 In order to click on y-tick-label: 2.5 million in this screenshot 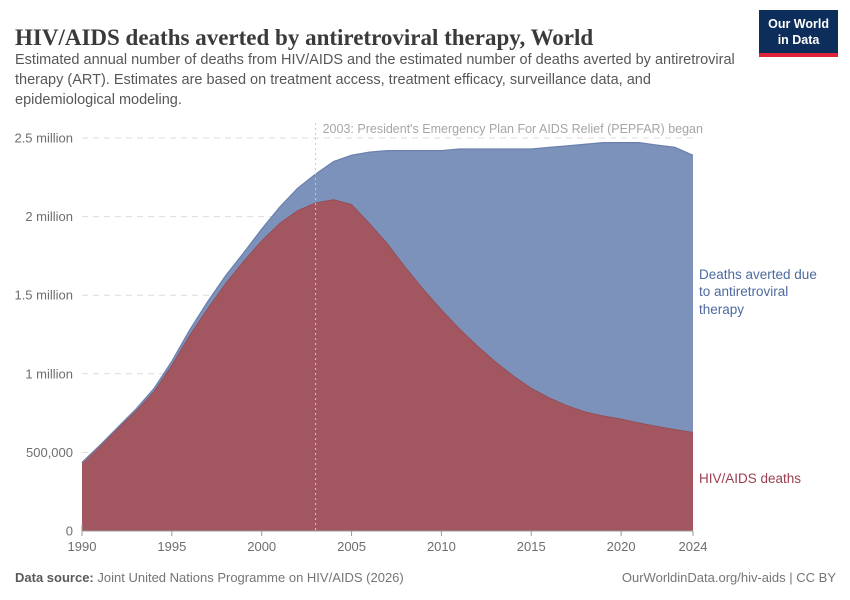, I will do `click(43, 138)`.